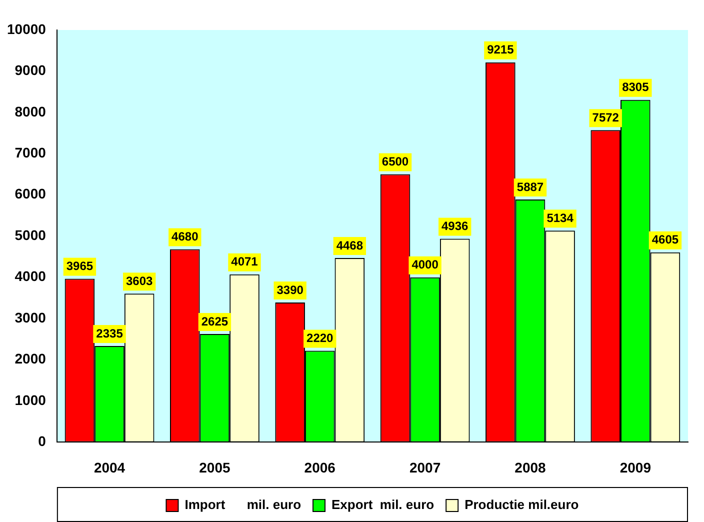 The height and width of the screenshot is (522, 704). I want to click on data-label: 4936, so click(455, 226).